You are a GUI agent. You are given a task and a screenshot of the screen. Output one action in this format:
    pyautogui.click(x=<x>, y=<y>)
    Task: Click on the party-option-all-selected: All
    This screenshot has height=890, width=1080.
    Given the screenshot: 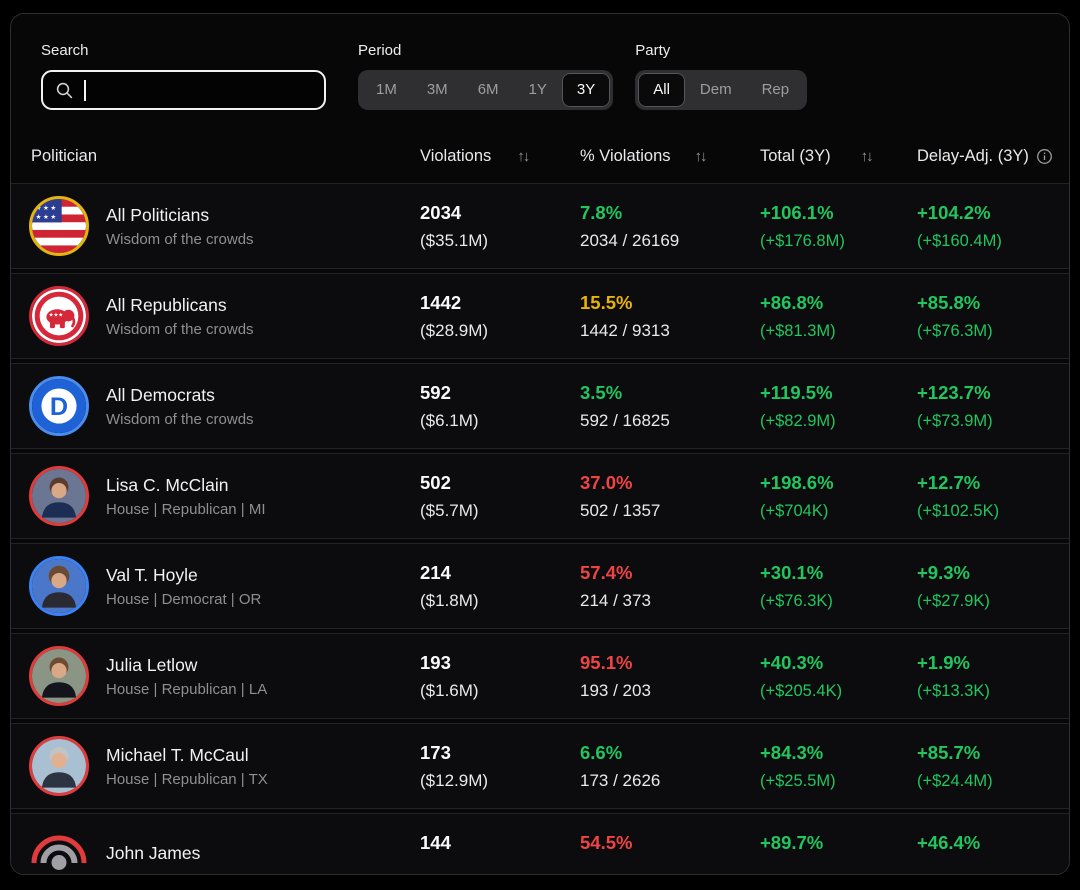 What is the action you would take?
    pyautogui.click(x=661, y=90)
    